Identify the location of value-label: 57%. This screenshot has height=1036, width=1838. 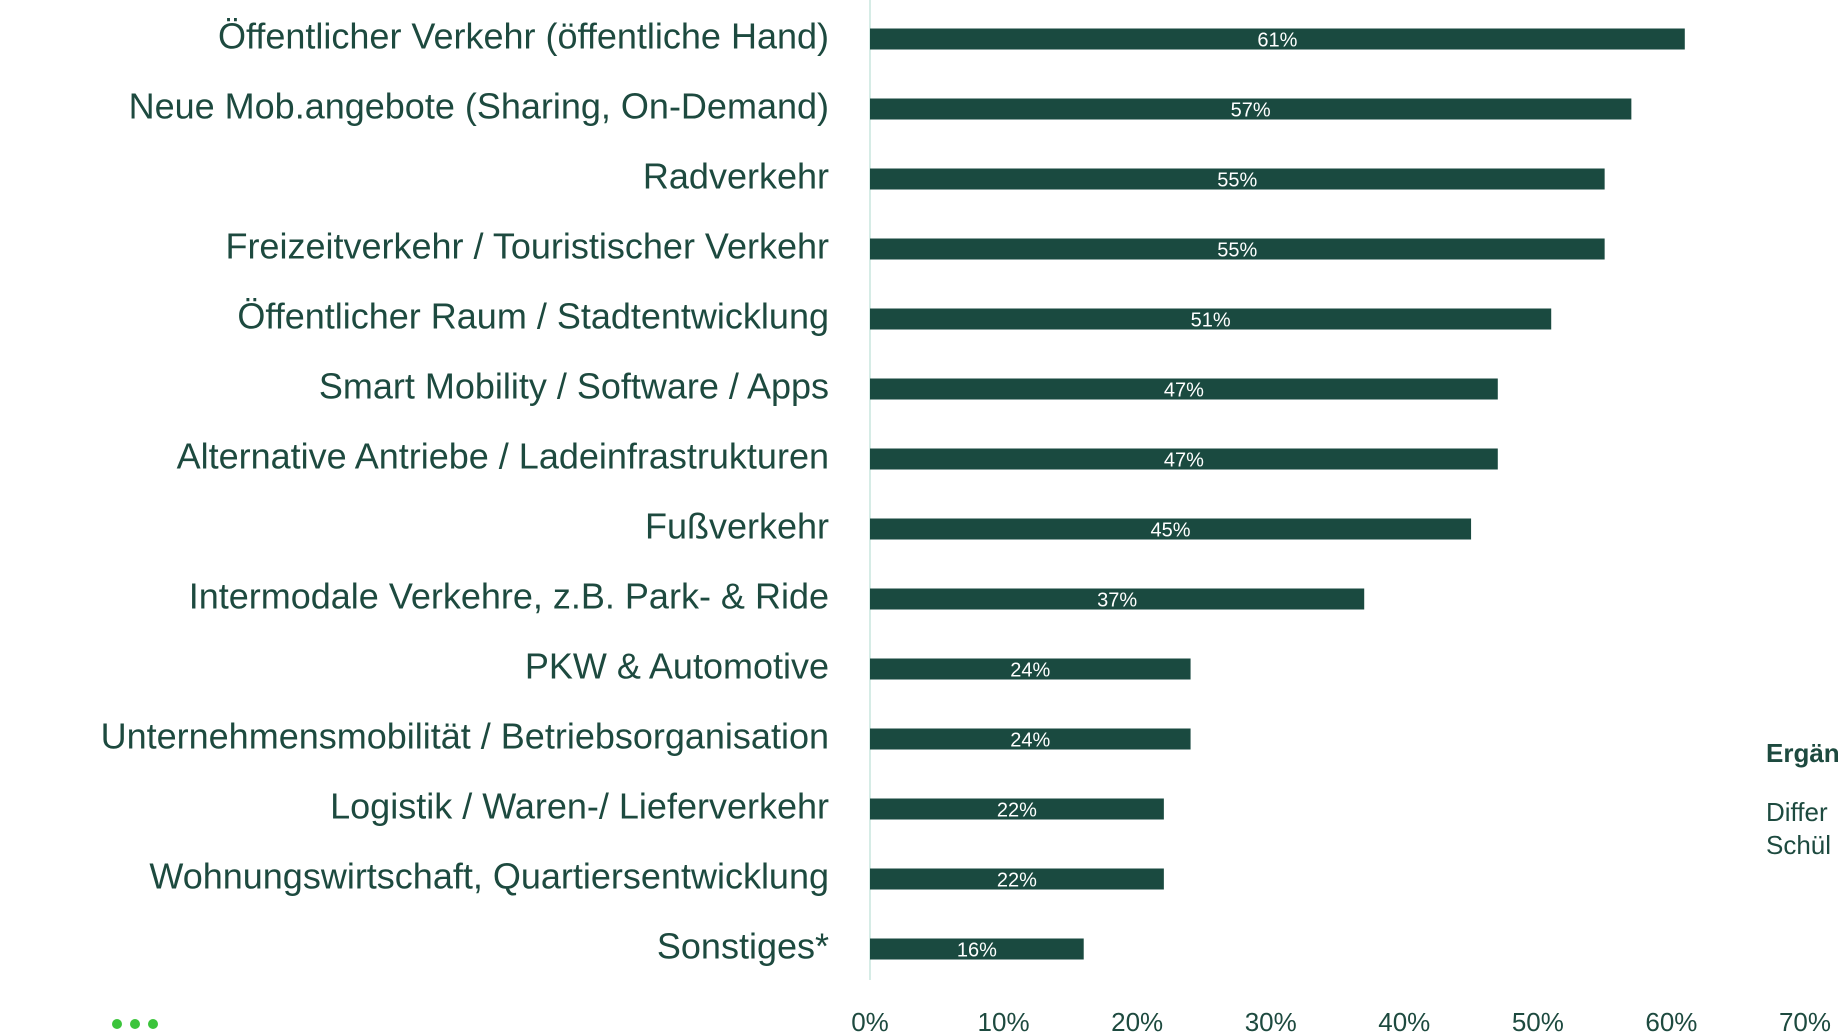
(1251, 110).